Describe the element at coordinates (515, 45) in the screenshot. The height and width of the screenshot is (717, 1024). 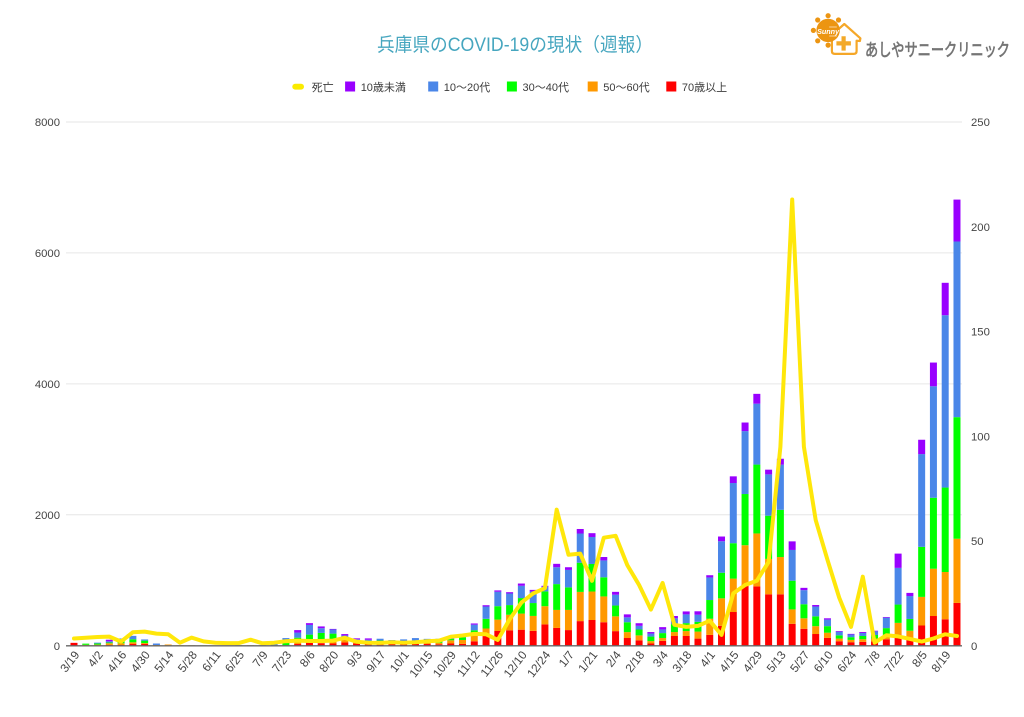
I see `svg-text: 兵庫県のCOVID-19の現状（週報）` at that location.